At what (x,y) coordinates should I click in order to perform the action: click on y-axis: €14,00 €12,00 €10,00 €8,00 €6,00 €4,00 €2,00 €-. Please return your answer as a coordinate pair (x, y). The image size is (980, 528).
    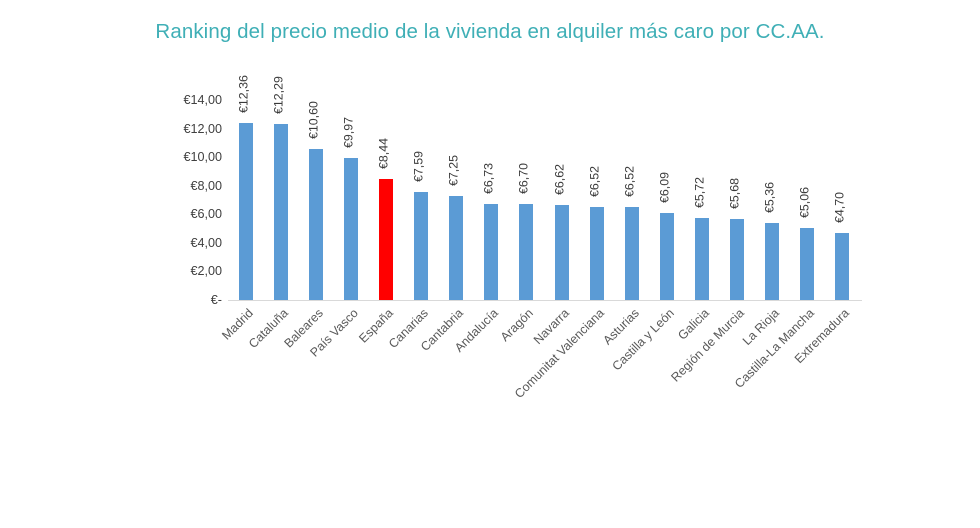
    Looking at the image, I should click on (191, 200).